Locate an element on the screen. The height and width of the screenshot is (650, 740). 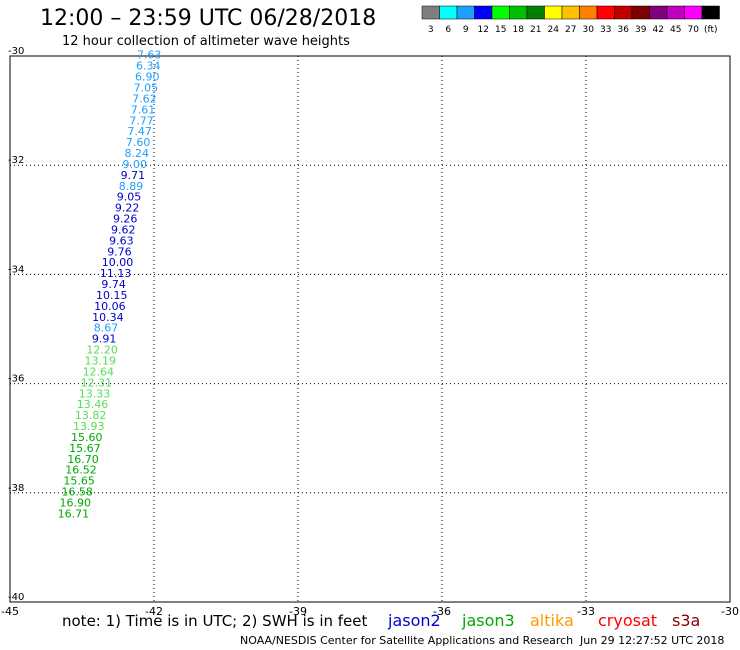
data-point-label: 16.90 is located at coordinates (76, 502).